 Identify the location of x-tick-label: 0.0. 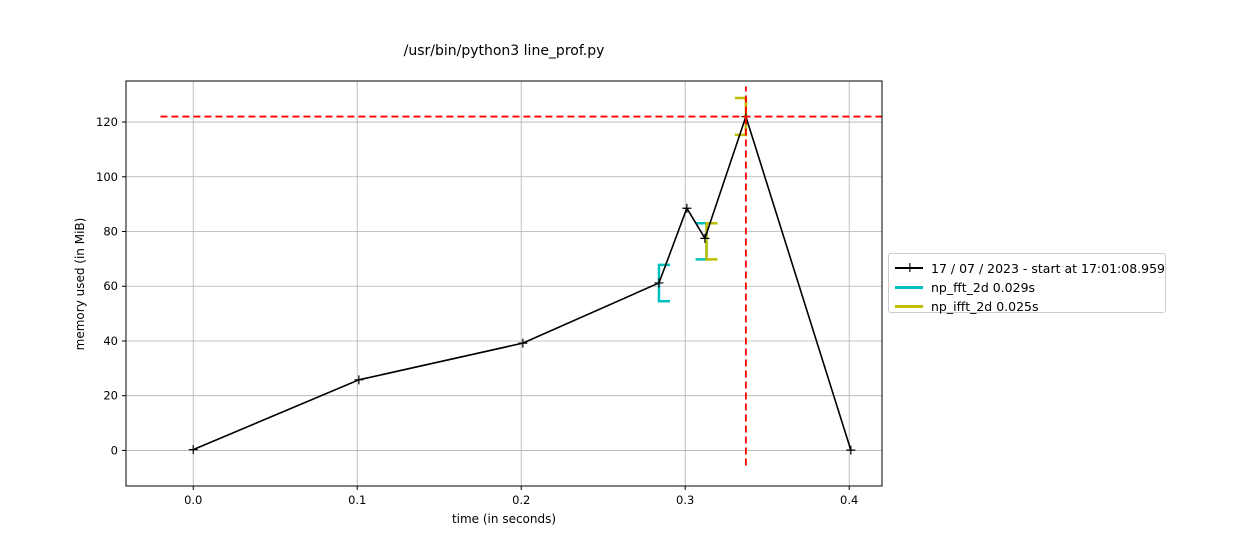
(193, 500).